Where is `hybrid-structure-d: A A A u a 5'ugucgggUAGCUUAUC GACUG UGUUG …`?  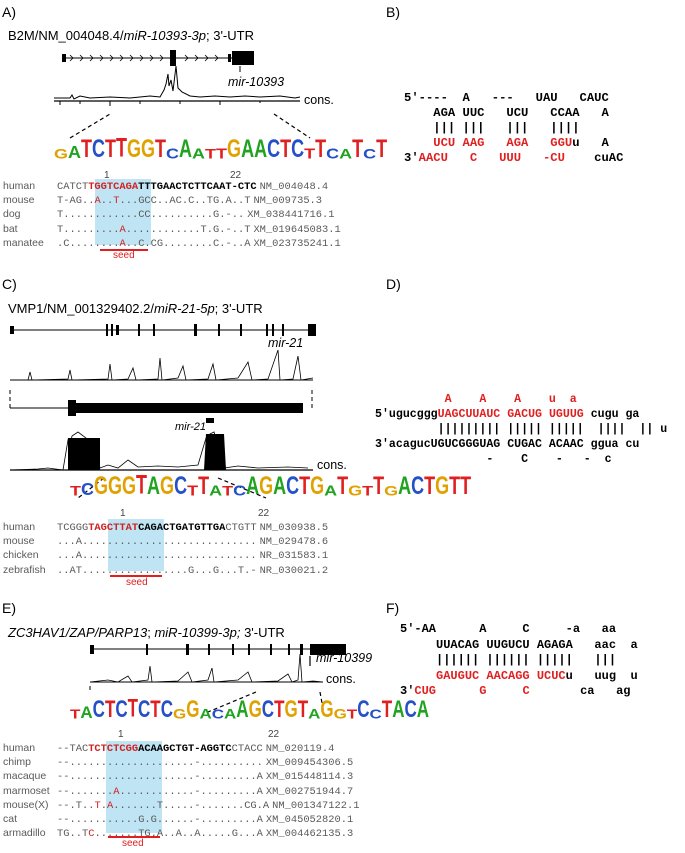
hybrid-structure-d: A A A u a 5'ugucgggUAGCUUAUC GACUG UGUUG … is located at coordinates (521, 429).